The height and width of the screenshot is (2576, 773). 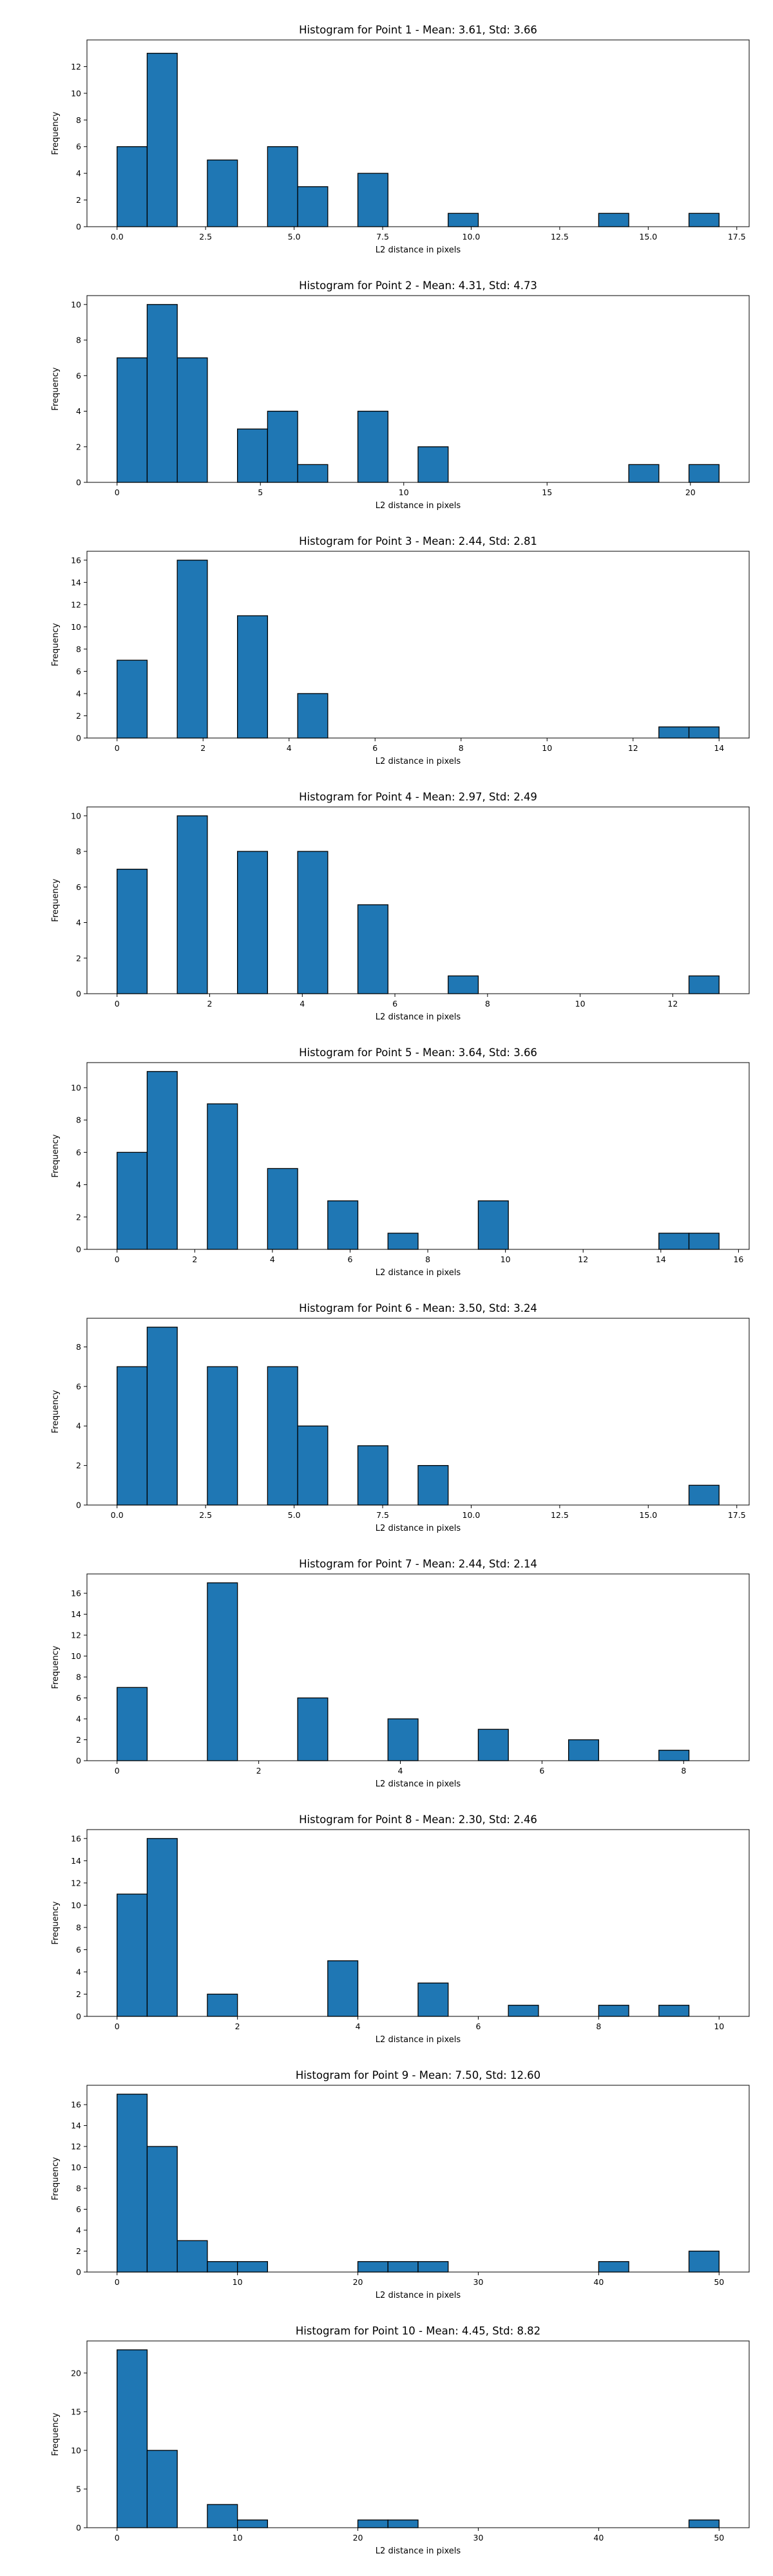 What do you see at coordinates (648, 237) in the screenshot?
I see `x-tick-label: 15.0` at bounding box center [648, 237].